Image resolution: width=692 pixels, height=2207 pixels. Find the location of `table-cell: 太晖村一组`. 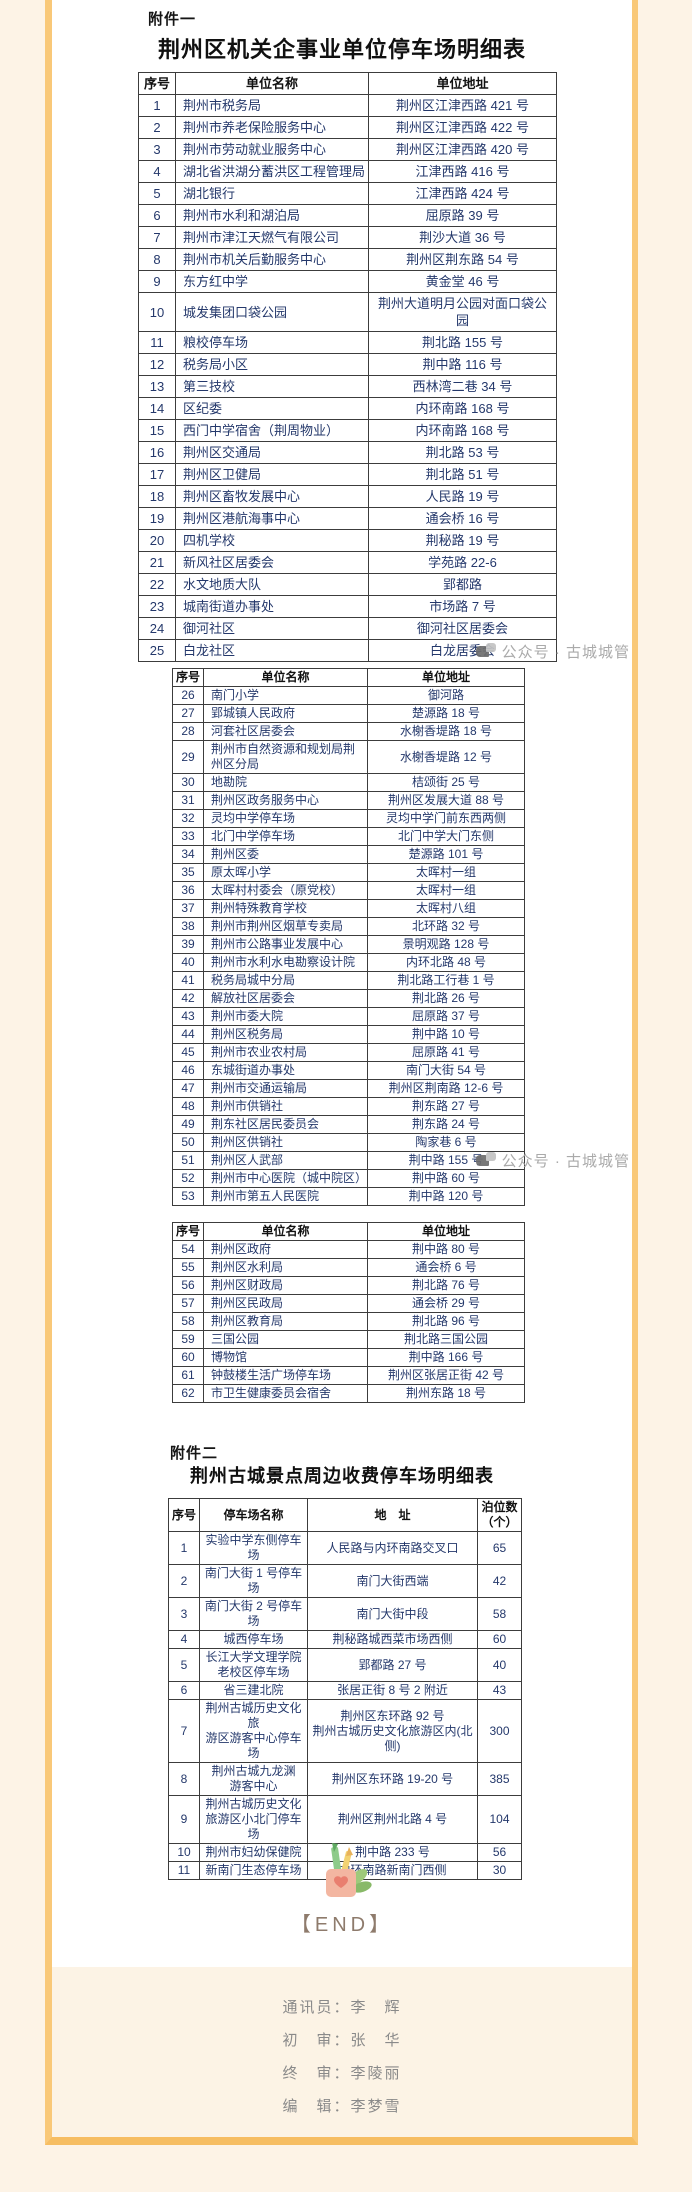

table-cell: 太晖村一组 is located at coordinates (446, 872).